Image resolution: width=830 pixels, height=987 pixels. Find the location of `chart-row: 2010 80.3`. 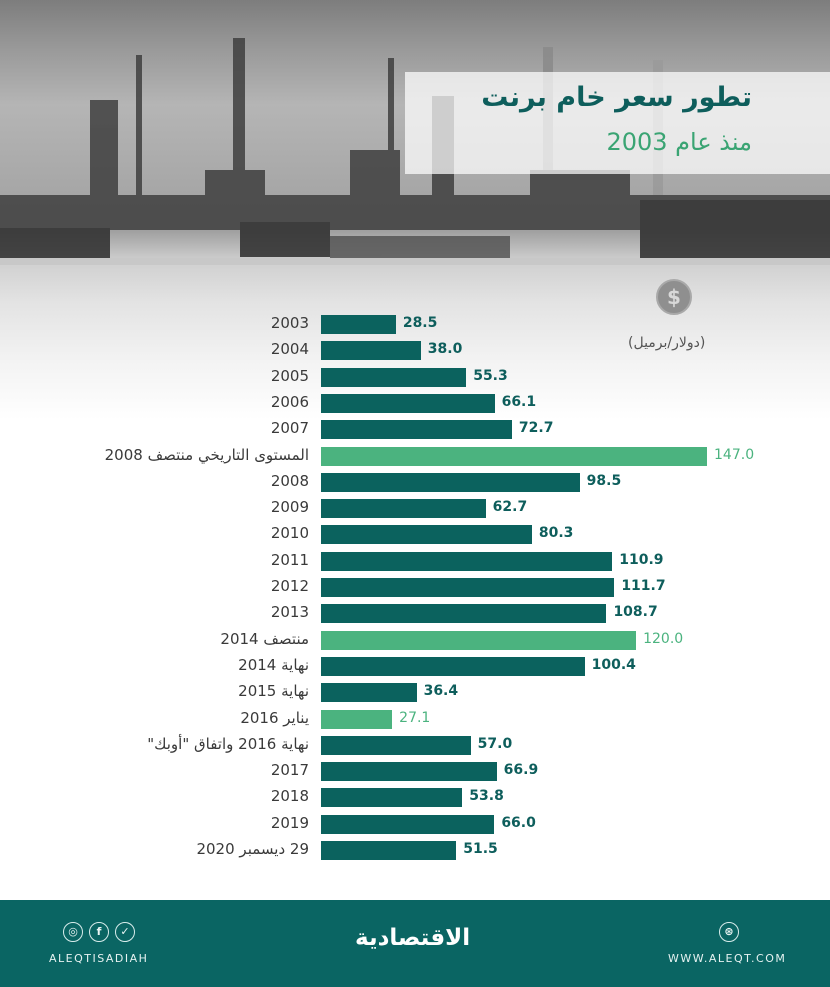

chart-row: 2010 80.3 is located at coordinates (415, 534).